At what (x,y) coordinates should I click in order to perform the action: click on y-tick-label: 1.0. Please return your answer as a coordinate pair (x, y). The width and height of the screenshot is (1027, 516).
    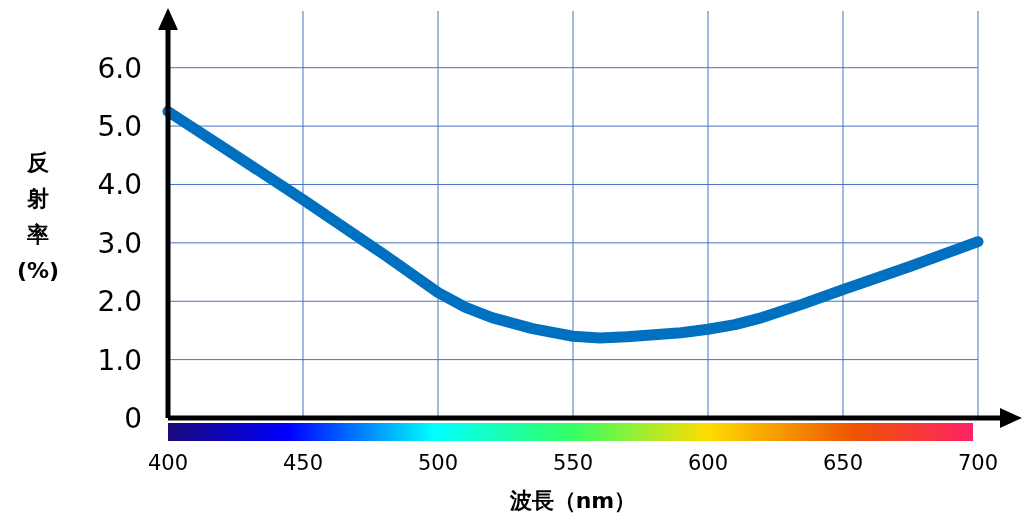
    Looking at the image, I should click on (119, 360).